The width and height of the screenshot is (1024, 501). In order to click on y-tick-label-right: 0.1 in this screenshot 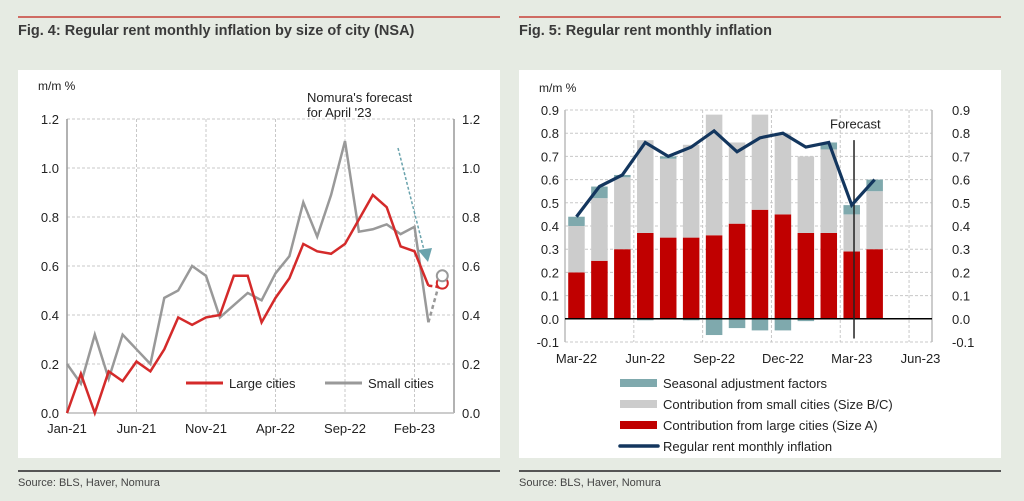, I will do `click(961, 296)`.